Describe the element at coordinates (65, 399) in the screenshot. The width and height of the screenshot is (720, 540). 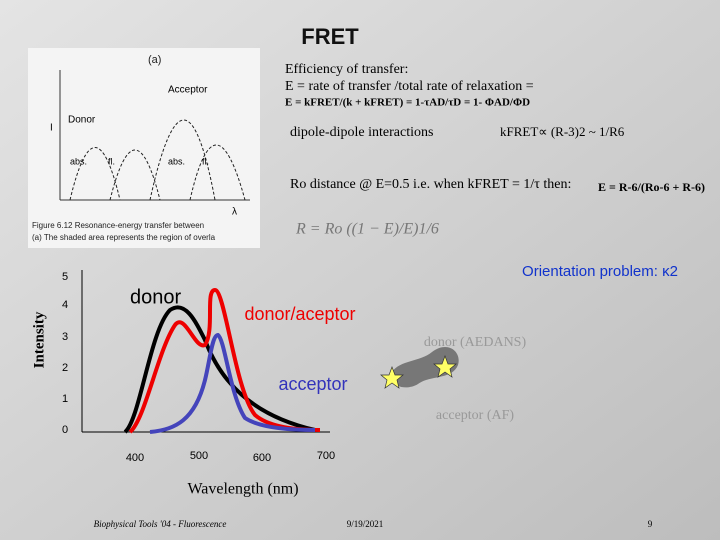
I see `y-tick: 1` at that location.